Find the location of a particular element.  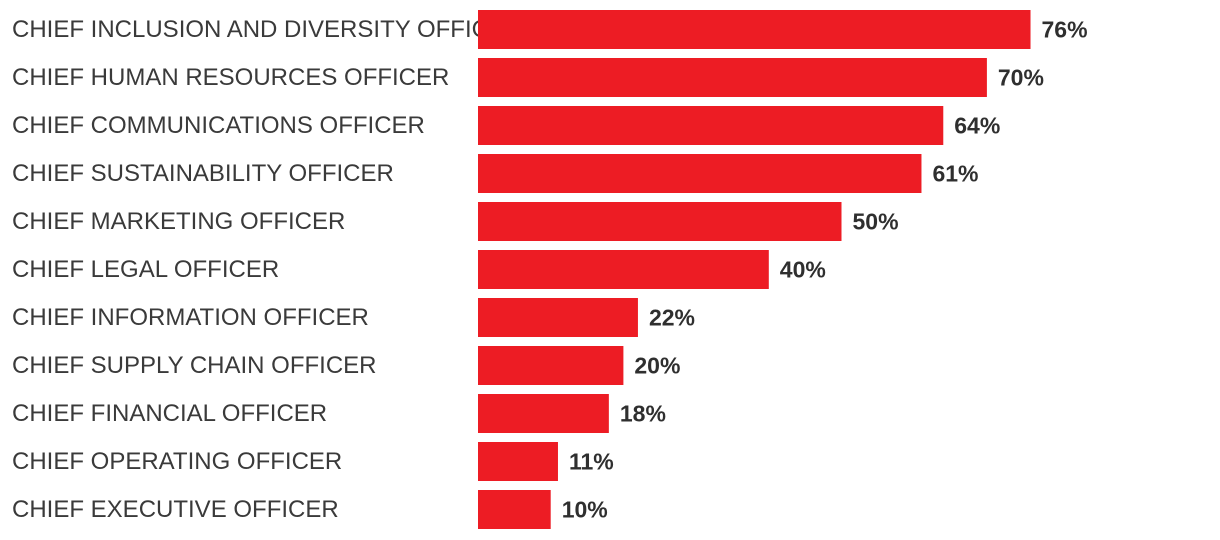

category-label: CHIEF SUSTAINABILITY OFFICER is located at coordinates (203, 173).